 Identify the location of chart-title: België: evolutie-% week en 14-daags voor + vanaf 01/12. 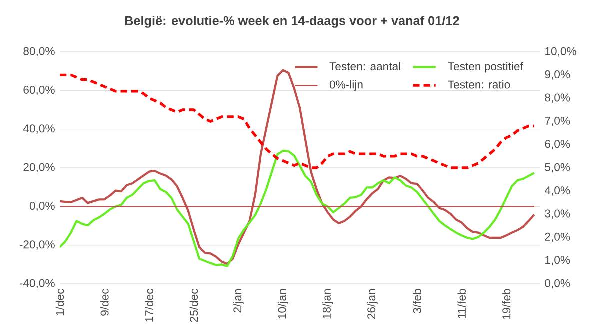
(292, 22).